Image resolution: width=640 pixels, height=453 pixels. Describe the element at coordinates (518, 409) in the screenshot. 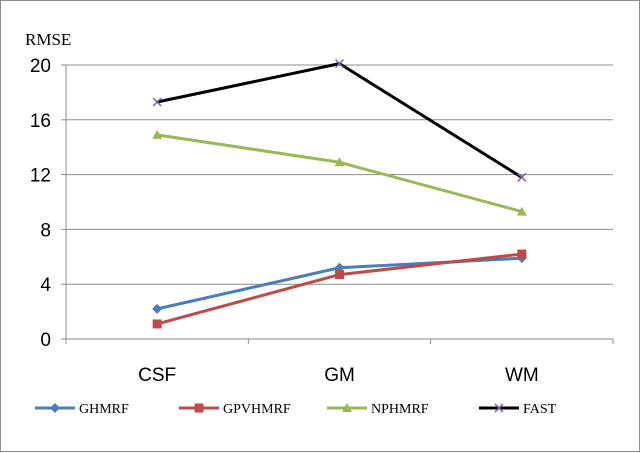

I see `legend-item-fast: FAST` at that location.